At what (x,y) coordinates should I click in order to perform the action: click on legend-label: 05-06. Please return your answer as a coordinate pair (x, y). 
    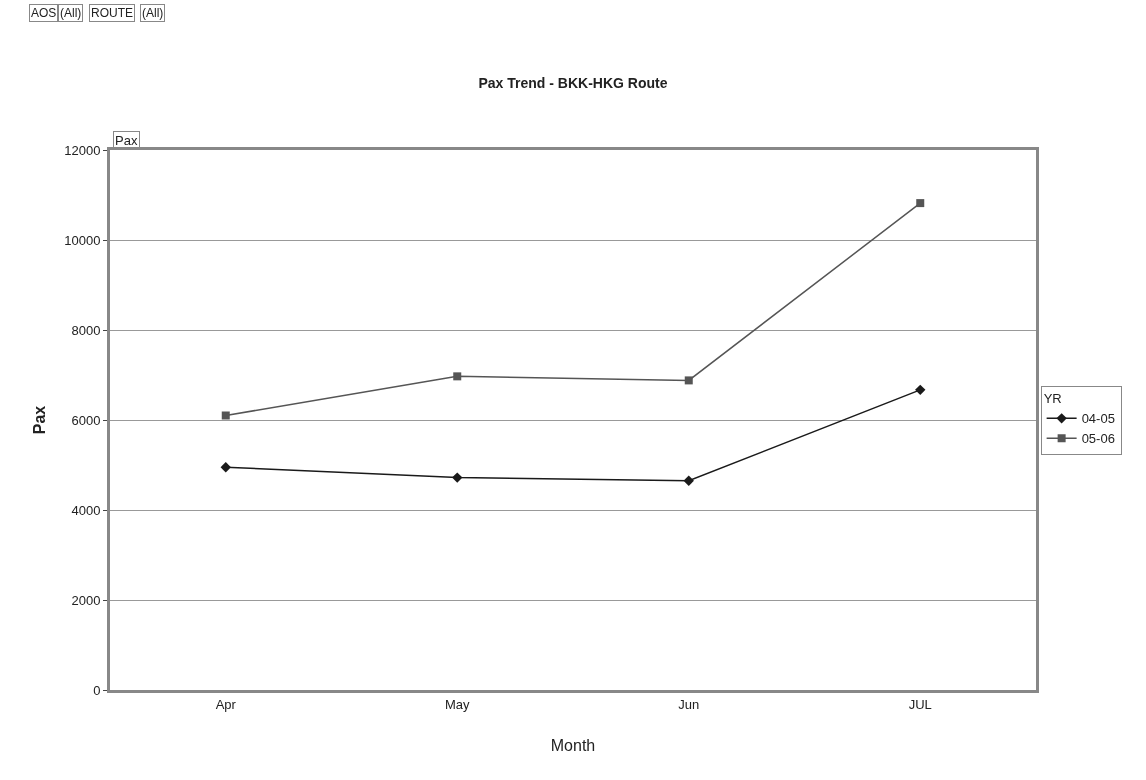
    Looking at the image, I should click on (1098, 439).